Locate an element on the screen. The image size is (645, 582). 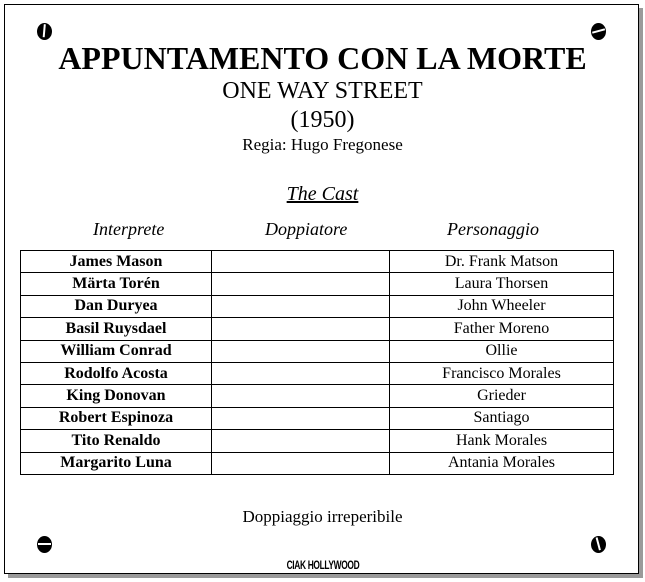
column-header-interprete: Interprete is located at coordinates (129, 229).